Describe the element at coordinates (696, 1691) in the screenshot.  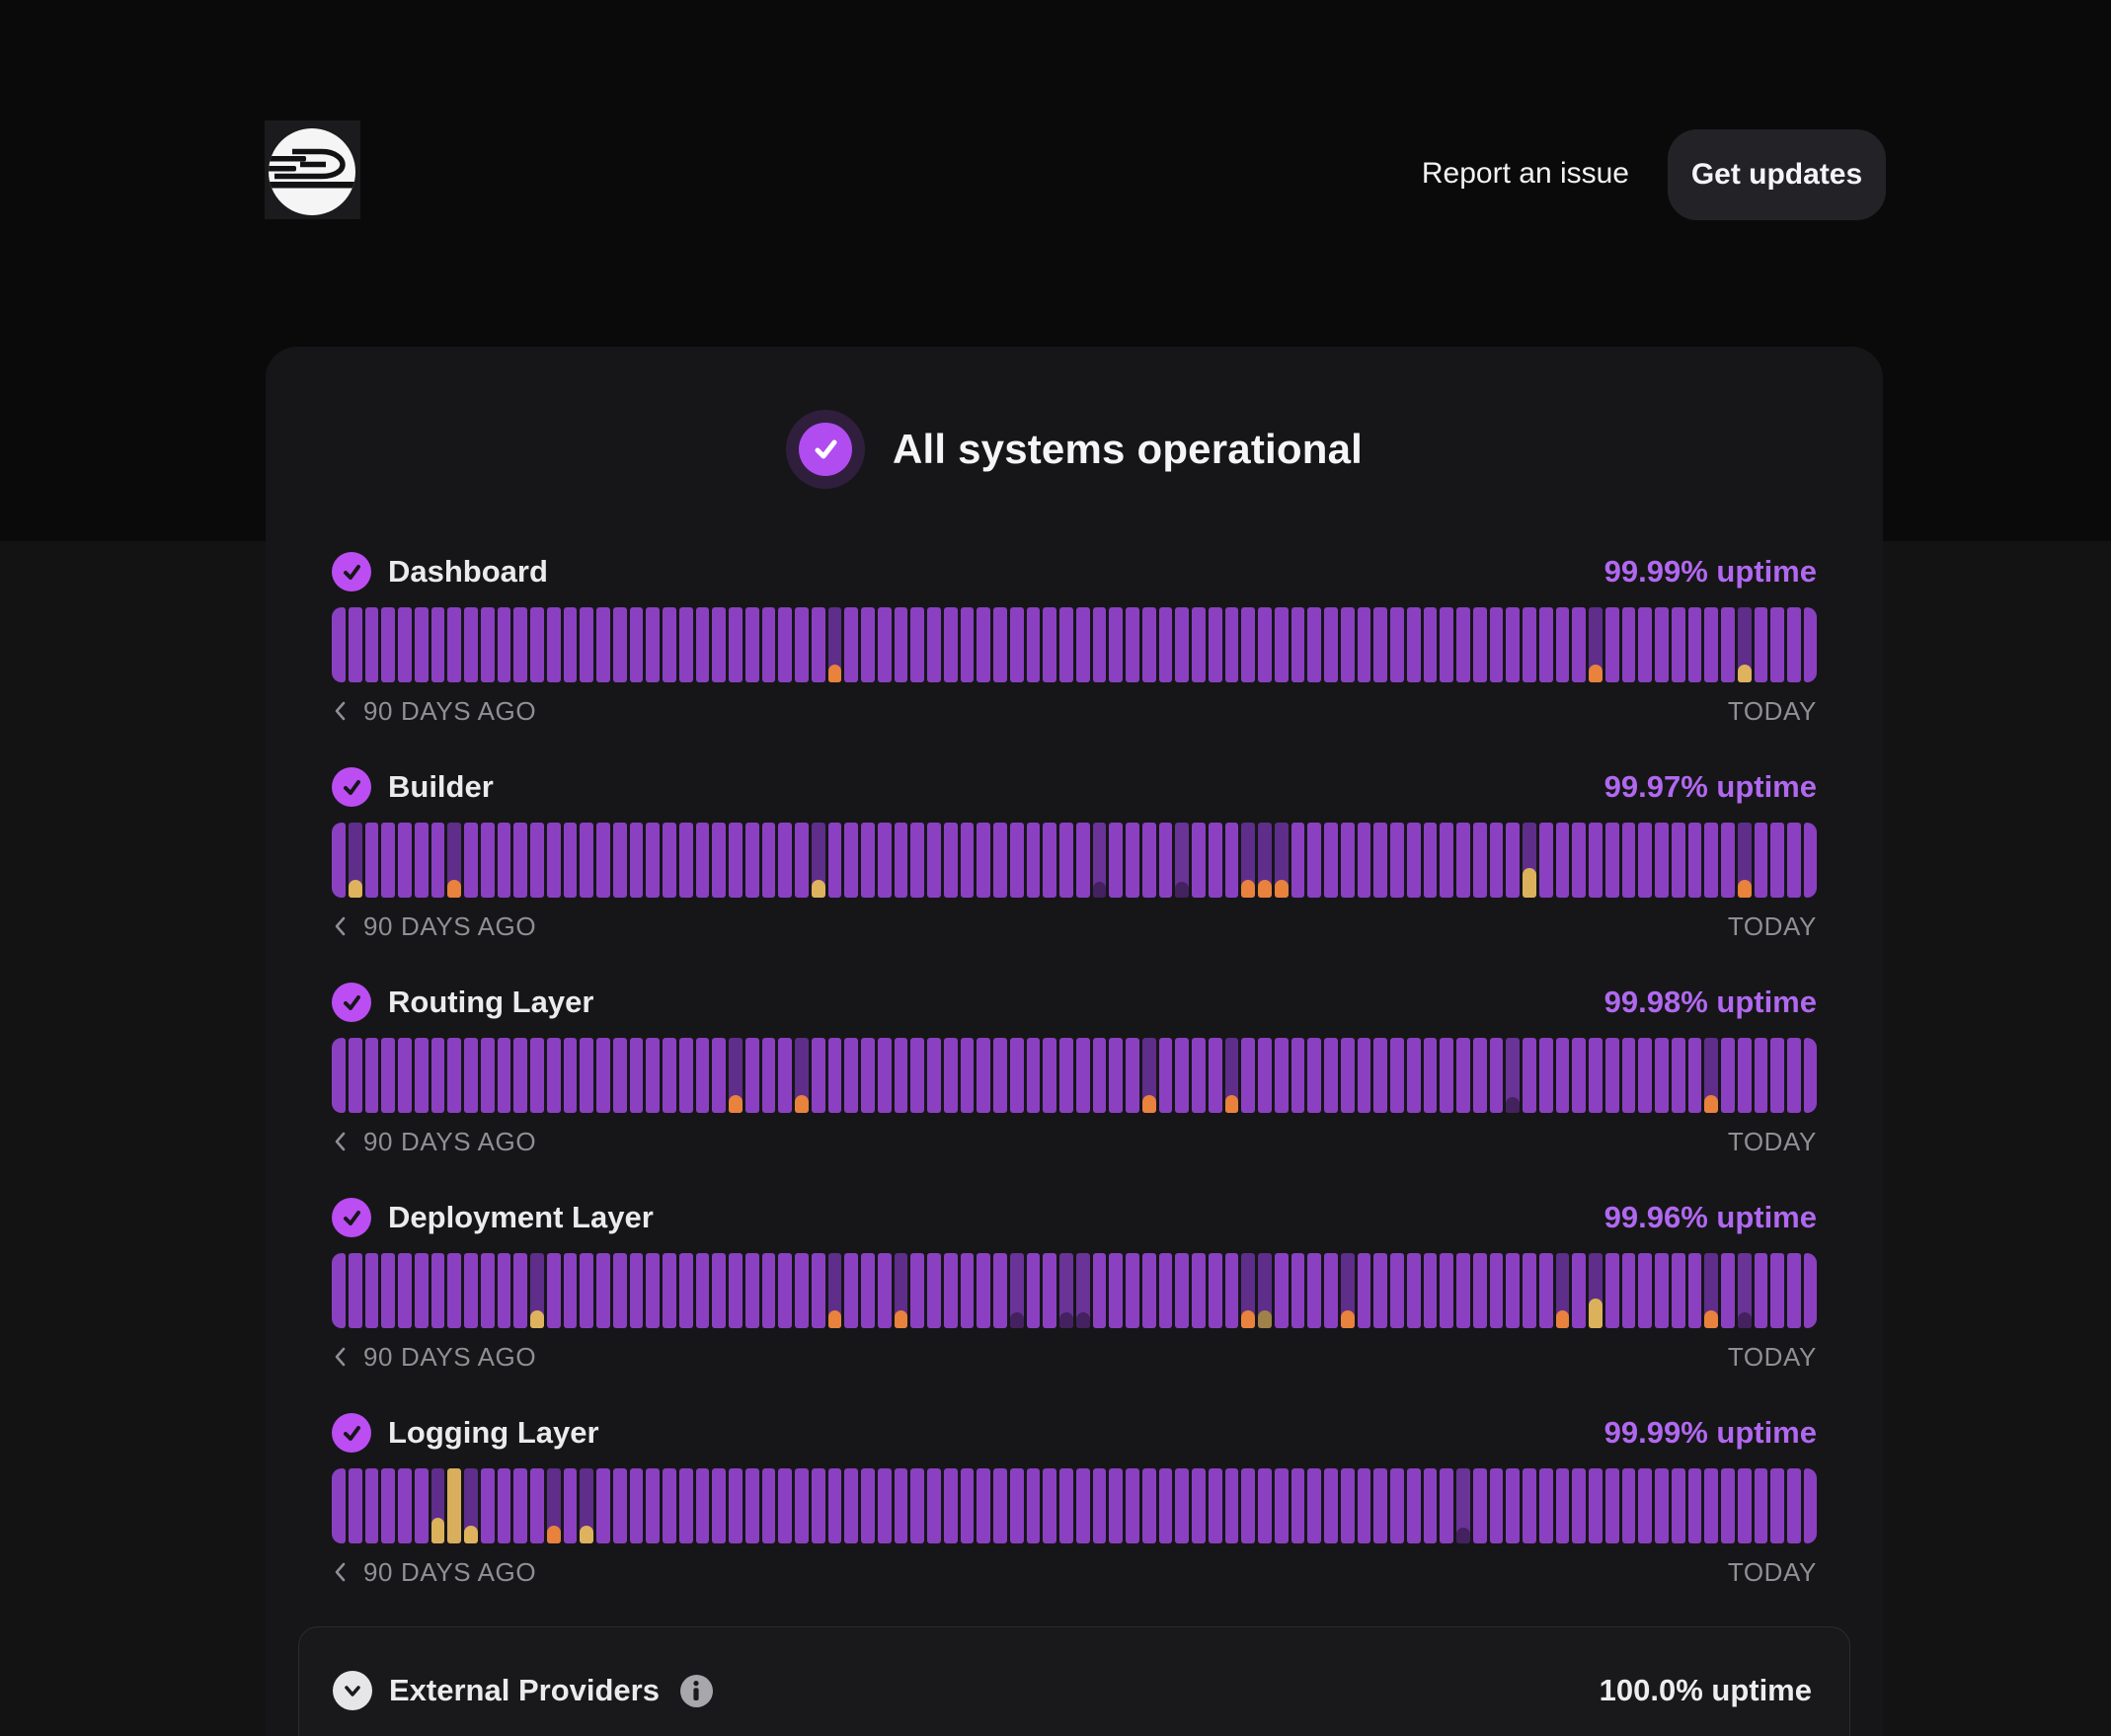
I see `info-icon` at that location.